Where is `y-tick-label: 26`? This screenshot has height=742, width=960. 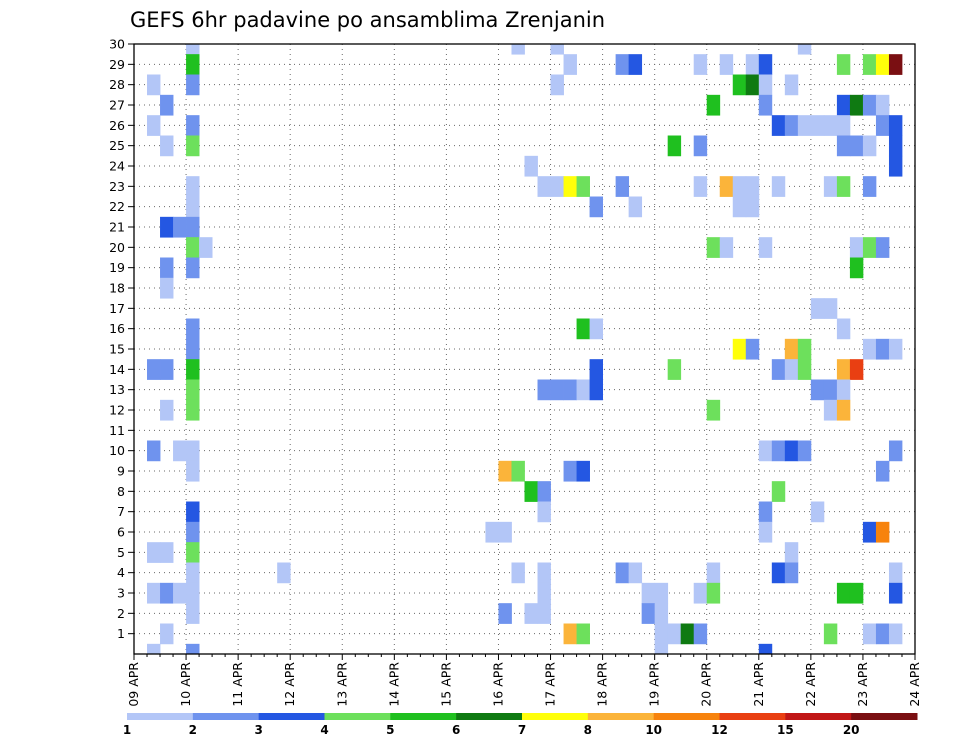
y-tick-label: 26 is located at coordinates (117, 125).